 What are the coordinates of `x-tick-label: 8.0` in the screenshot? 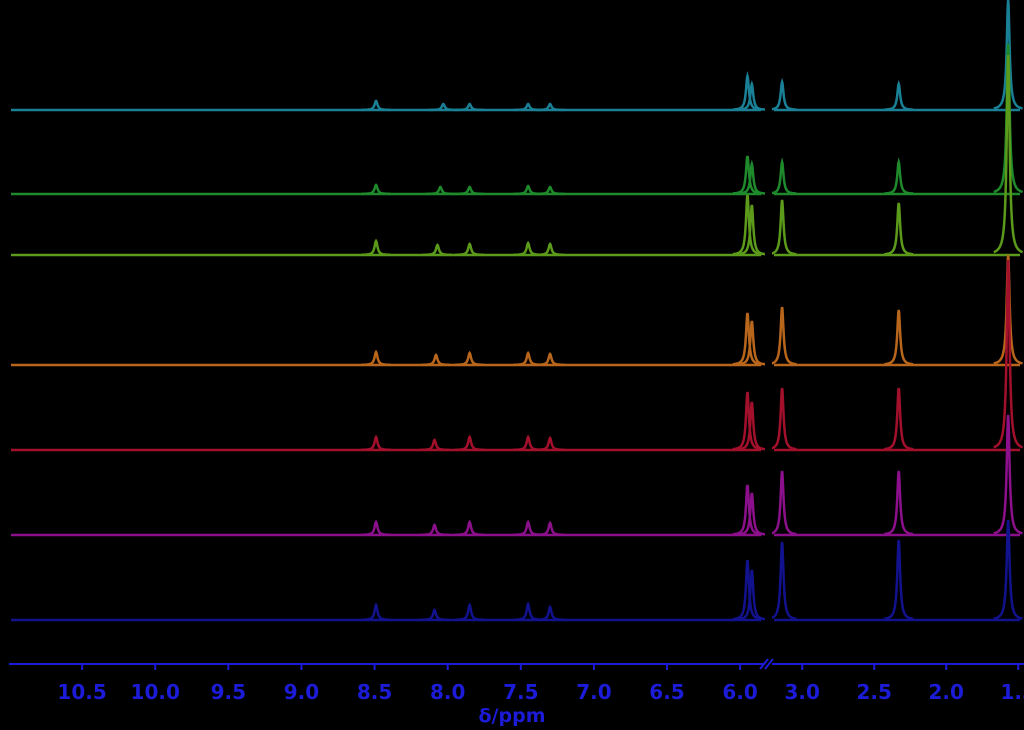 It's located at (447, 692).